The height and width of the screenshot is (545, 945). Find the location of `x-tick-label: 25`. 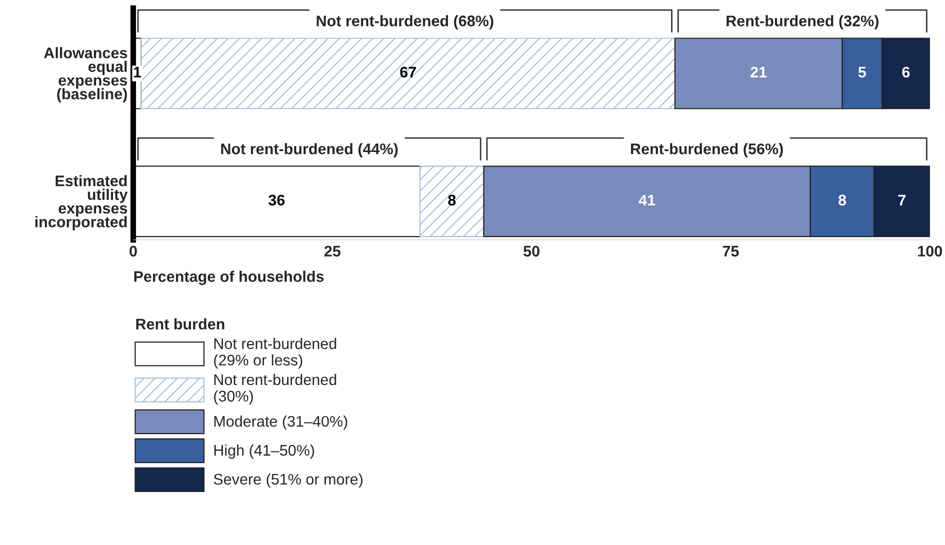

x-tick-label: 25 is located at coordinates (332, 251).